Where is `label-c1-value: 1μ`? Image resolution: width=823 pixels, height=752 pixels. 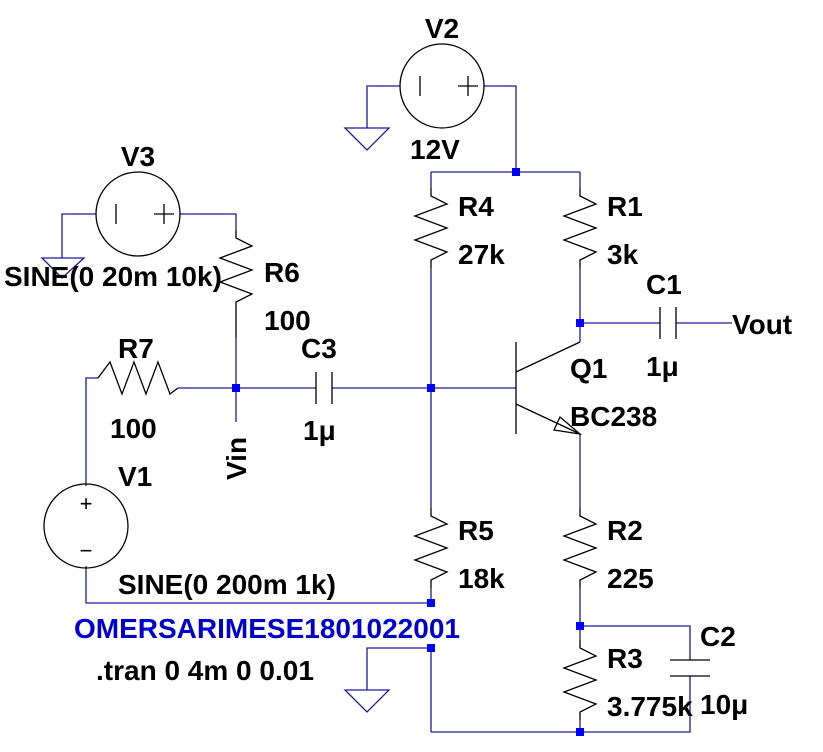
label-c1-value: 1μ is located at coordinates (662, 366).